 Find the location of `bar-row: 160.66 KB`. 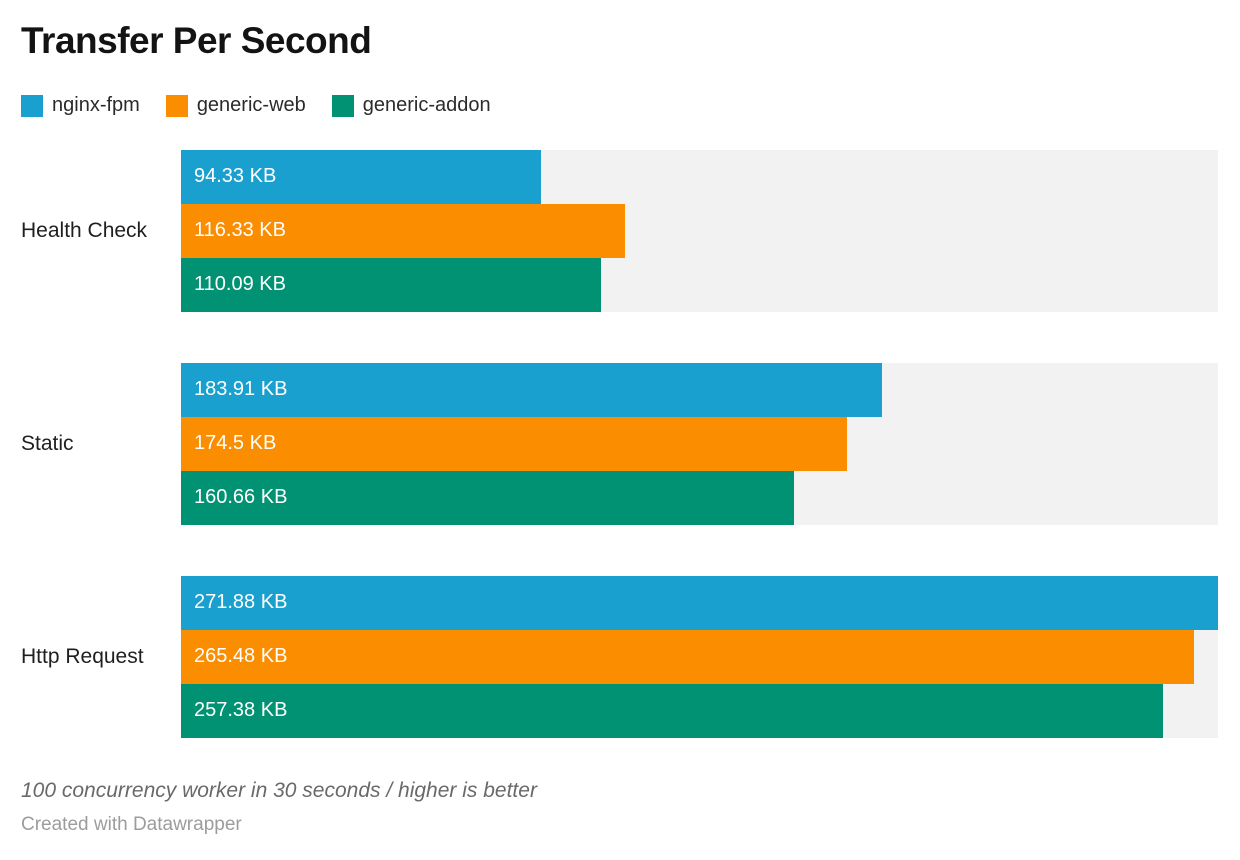

bar-row: 160.66 KB is located at coordinates (699, 497).